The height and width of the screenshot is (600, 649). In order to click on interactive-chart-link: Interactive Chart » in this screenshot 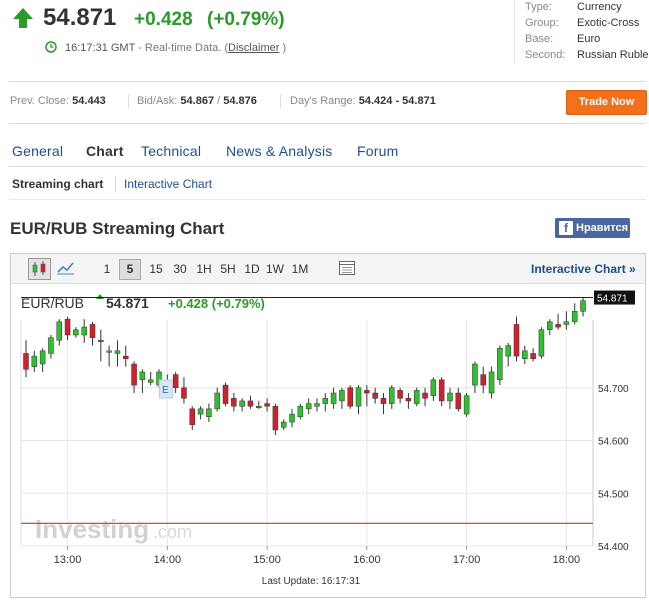, I will do `click(583, 269)`.